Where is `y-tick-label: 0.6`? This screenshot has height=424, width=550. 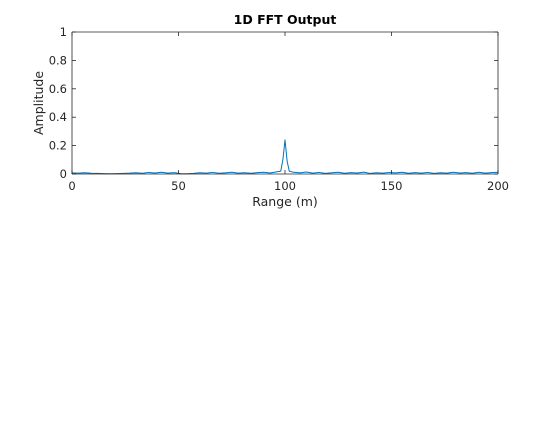
y-tick-label: 0.6 is located at coordinates (58, 89).